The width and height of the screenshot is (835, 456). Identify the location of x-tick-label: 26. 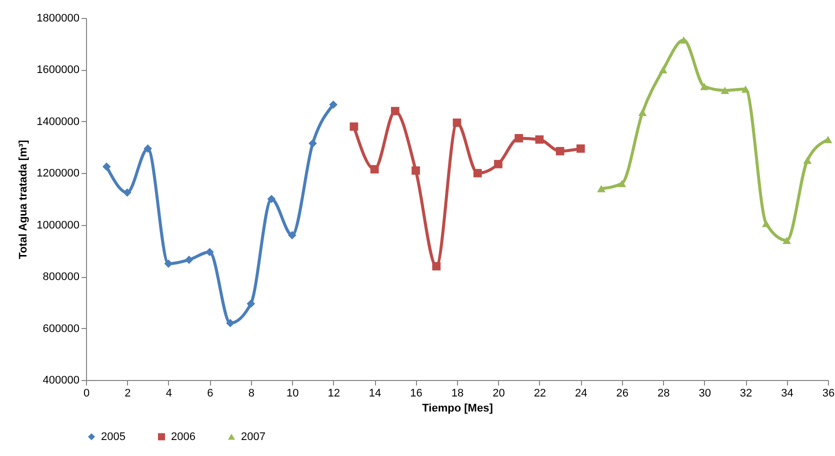
(622, 394).